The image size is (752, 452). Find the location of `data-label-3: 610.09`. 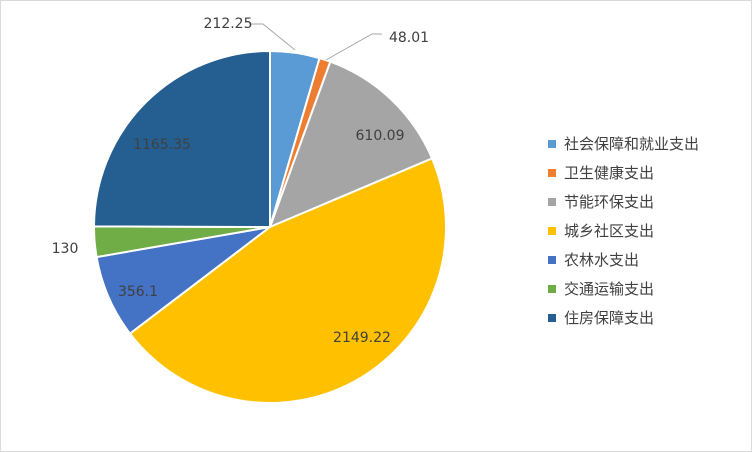

data-label-3: 610.09 is located at coordinates (380, 136).